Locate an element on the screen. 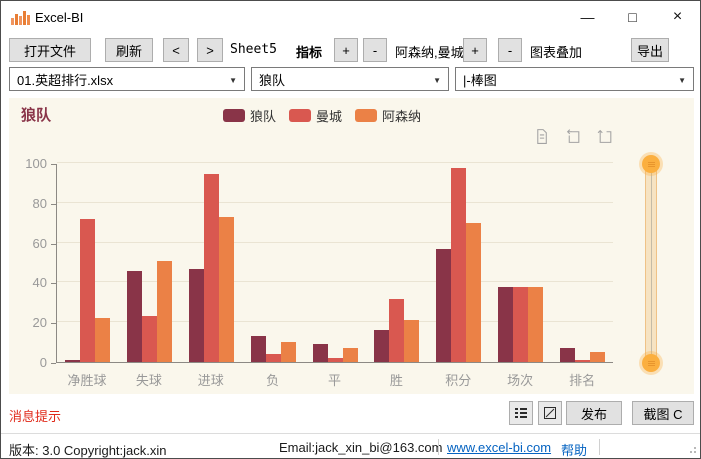  y-axis-label: 80 is located at coordinates (39, 203).